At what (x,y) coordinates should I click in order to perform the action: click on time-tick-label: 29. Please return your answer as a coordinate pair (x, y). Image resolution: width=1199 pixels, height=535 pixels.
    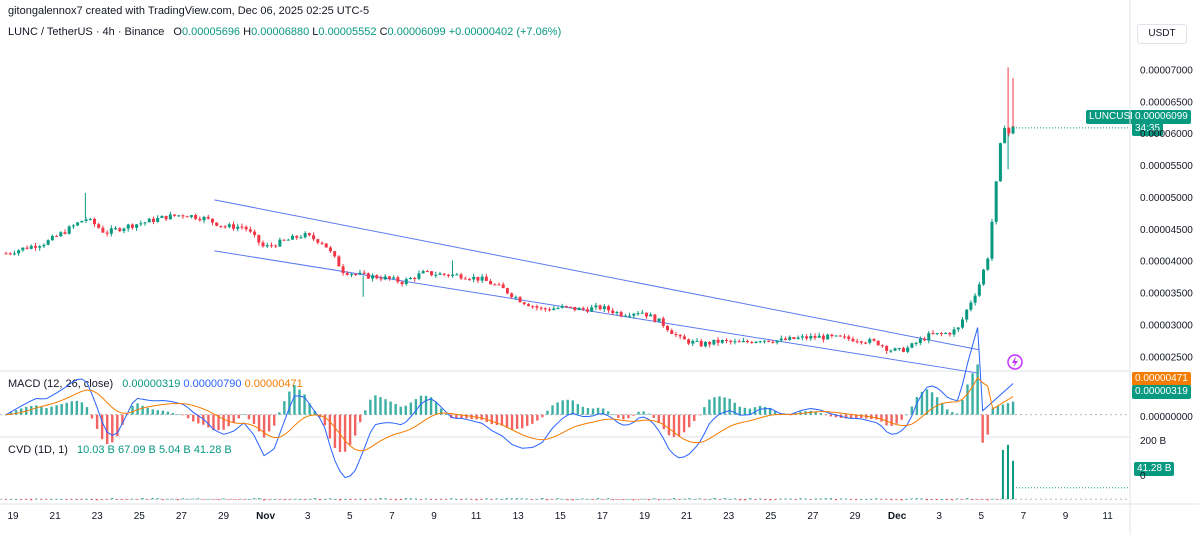
    Looking at the image, I should click on (224, 516).